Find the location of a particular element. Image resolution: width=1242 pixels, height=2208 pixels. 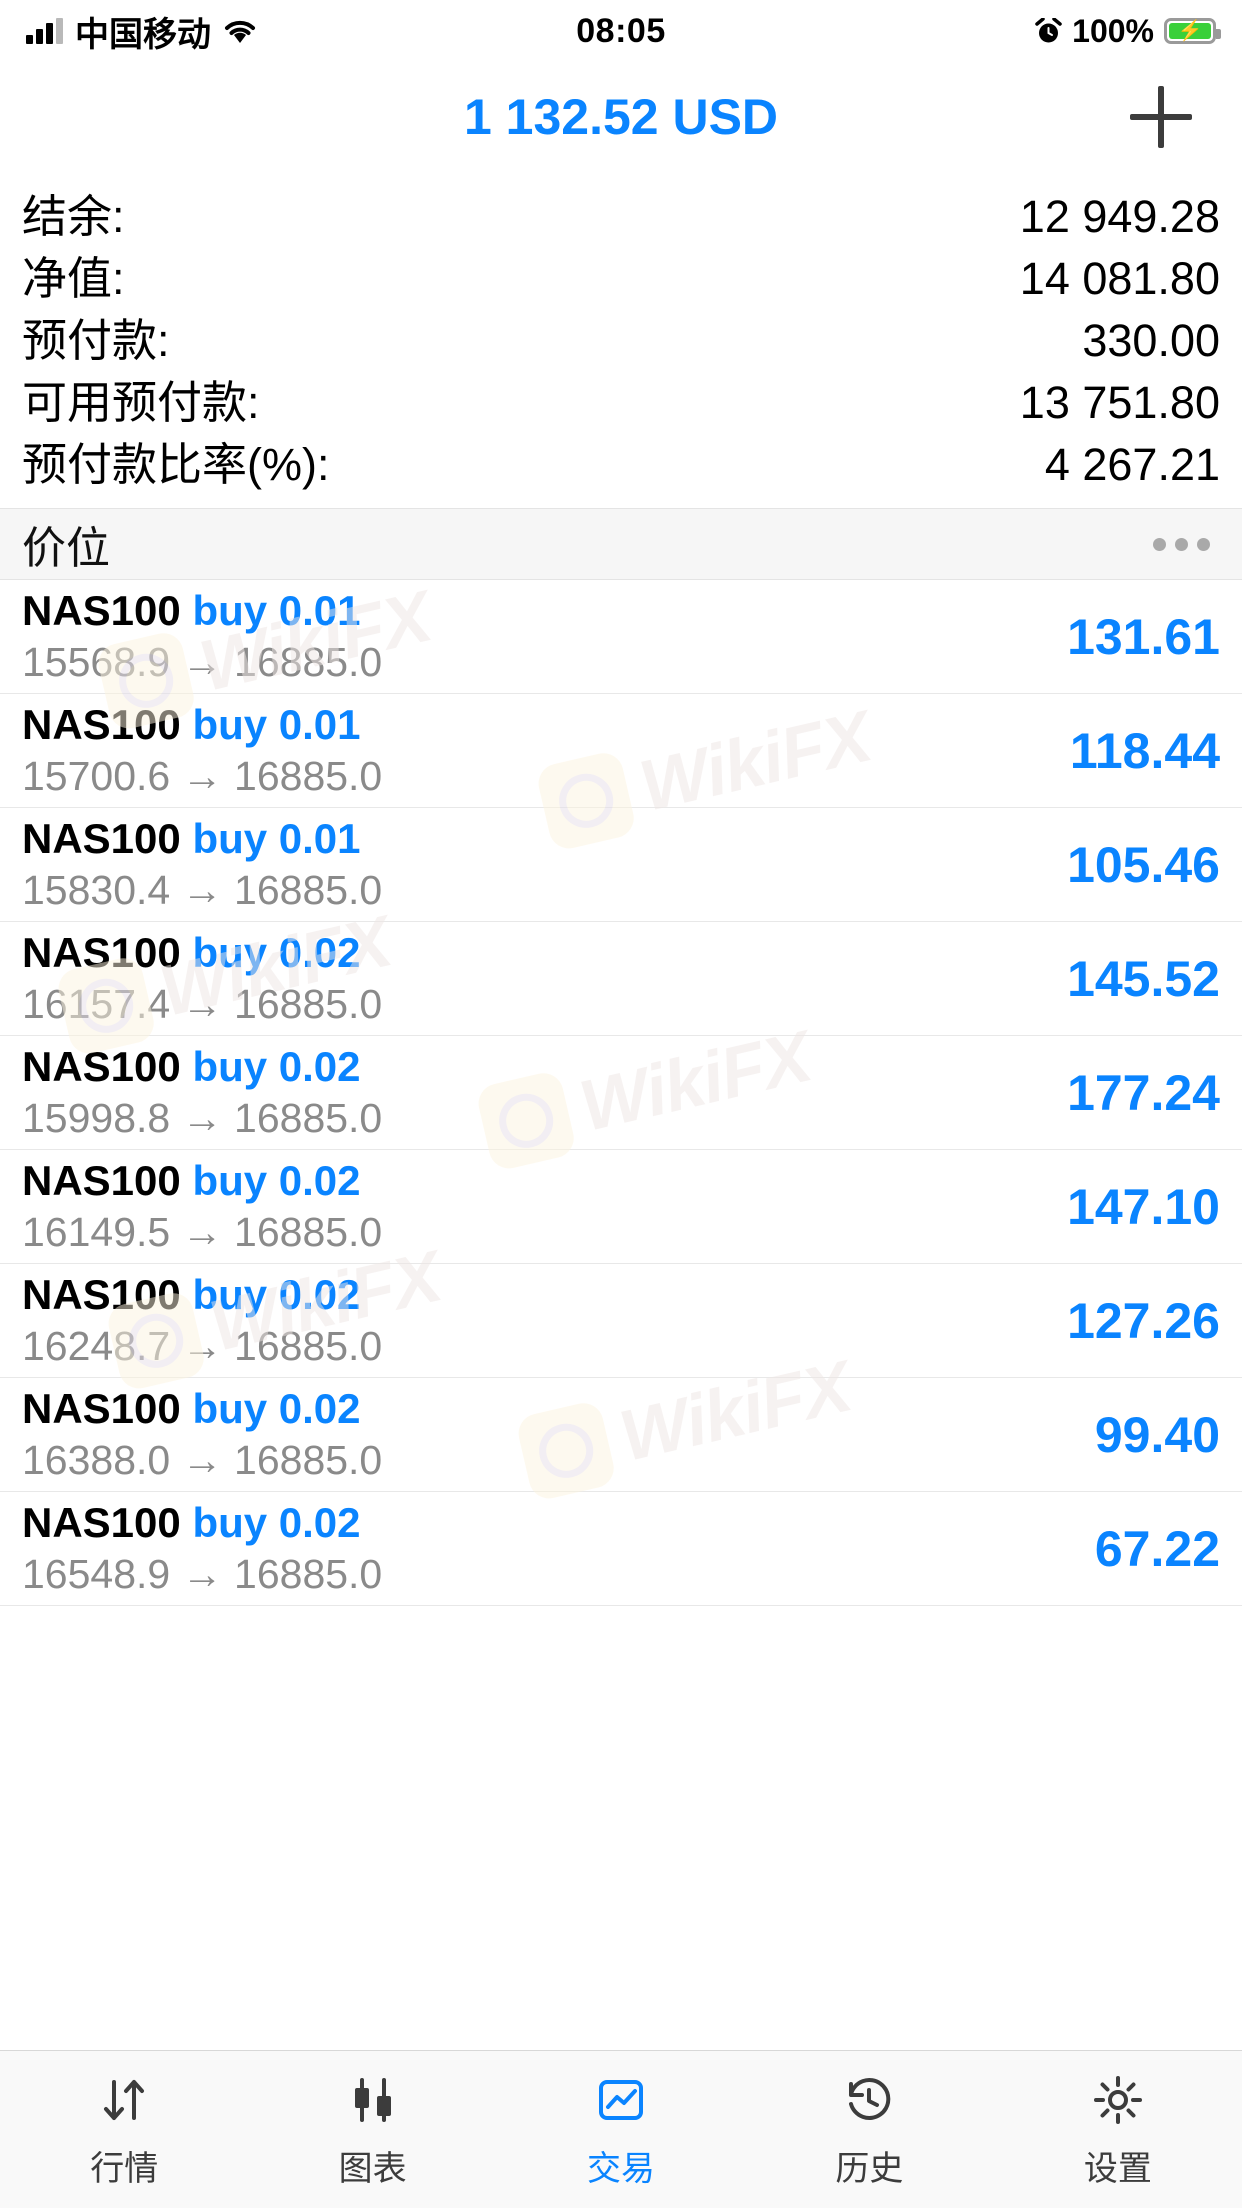

position-open-price: 16548.9 is located at coordinates (96, 1574).